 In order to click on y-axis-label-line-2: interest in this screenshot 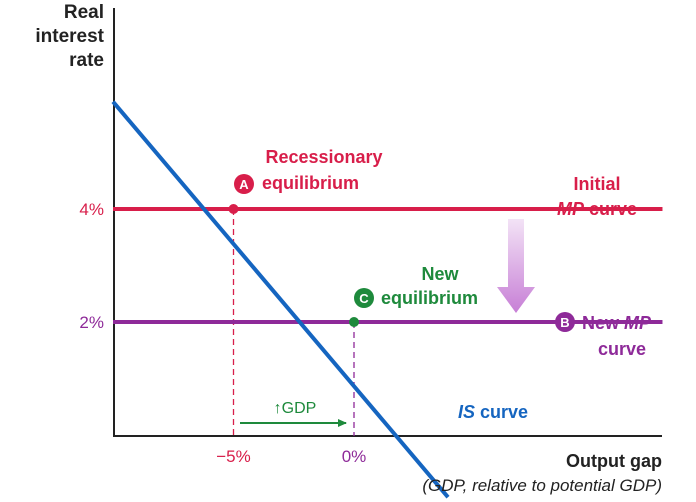, I will do `click(69, 36)`.